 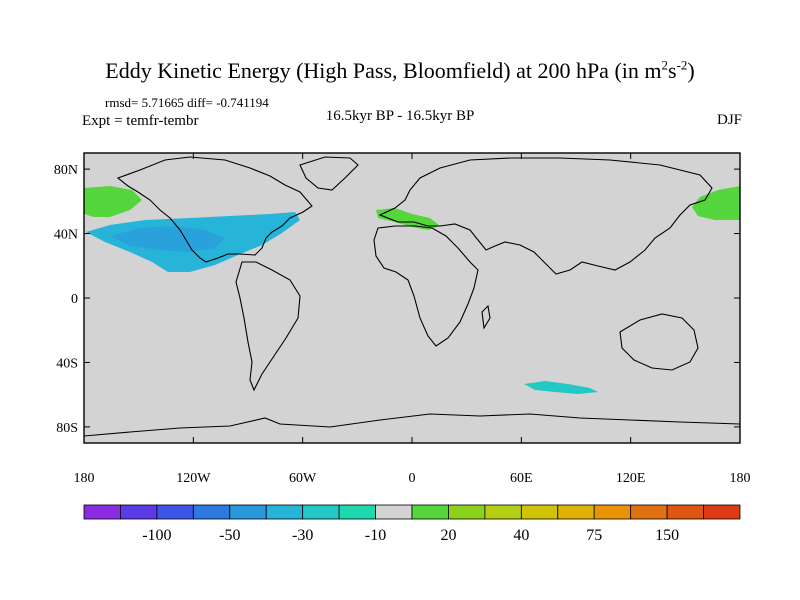 I want to click on colorbar-label: 40, so click(x=521, y=535).